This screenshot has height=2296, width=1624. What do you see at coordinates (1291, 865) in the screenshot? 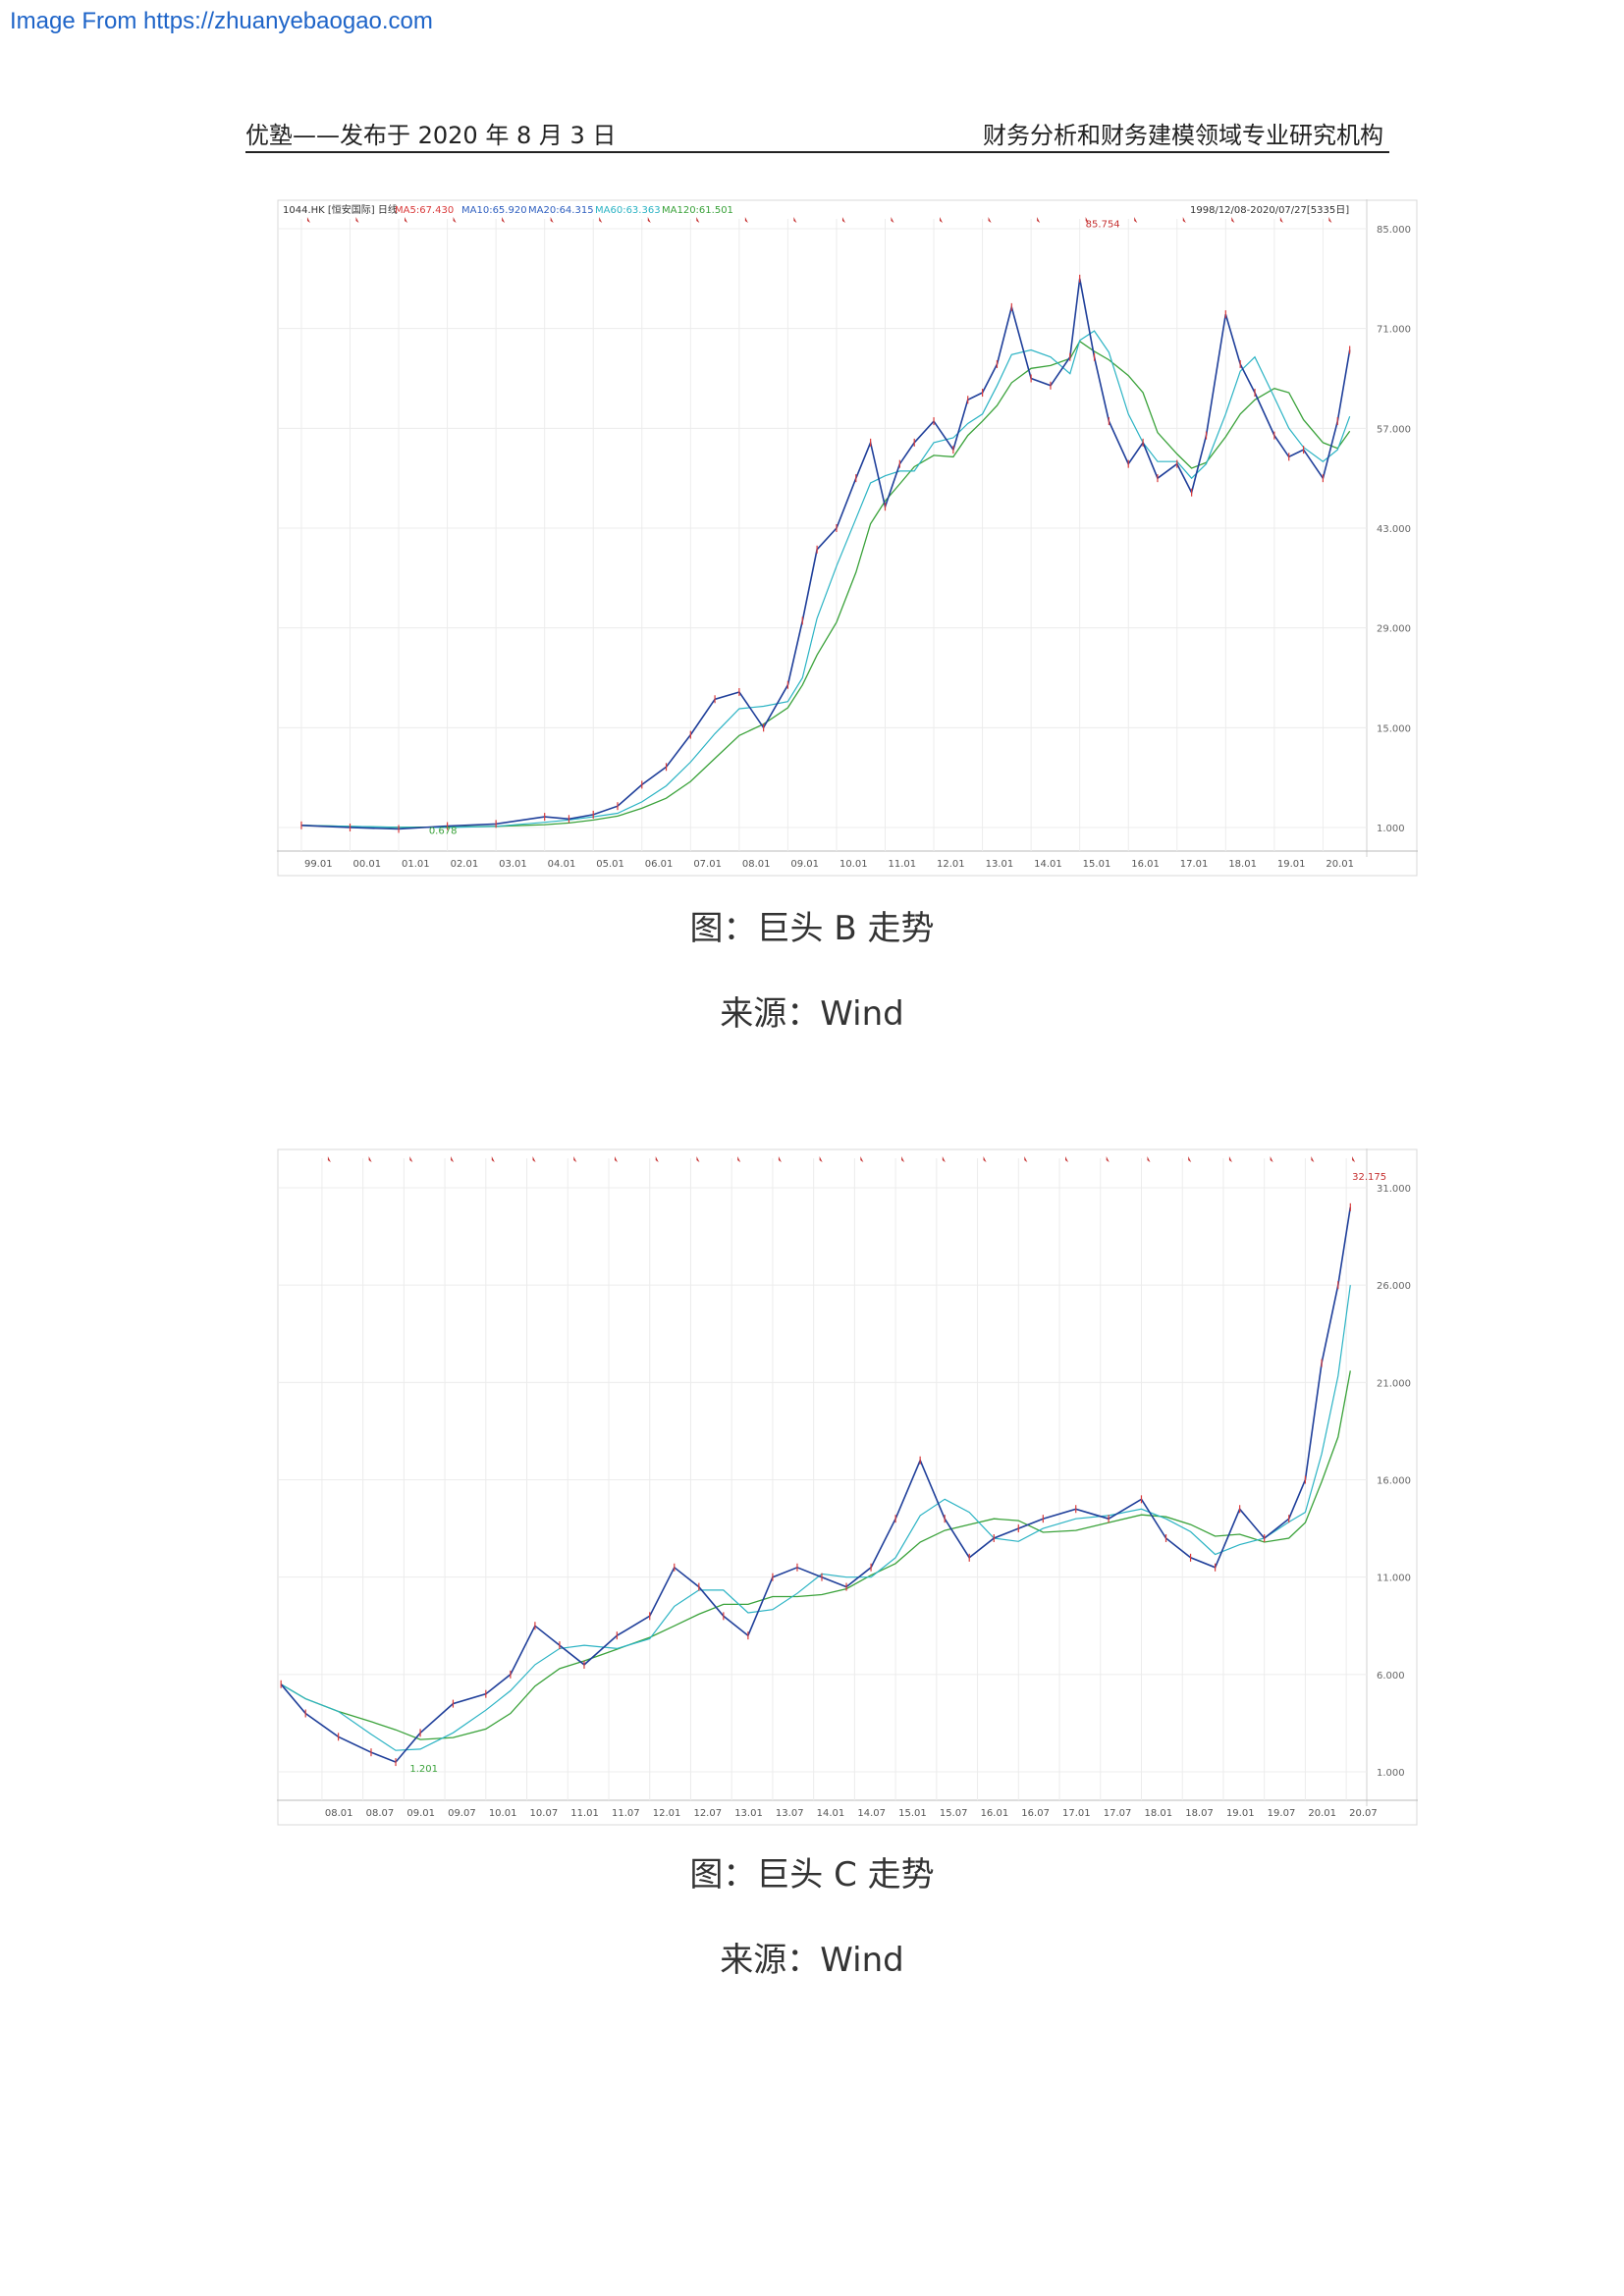
I see `x-tick-label: 19.01` at bounding box center [1291, 865].